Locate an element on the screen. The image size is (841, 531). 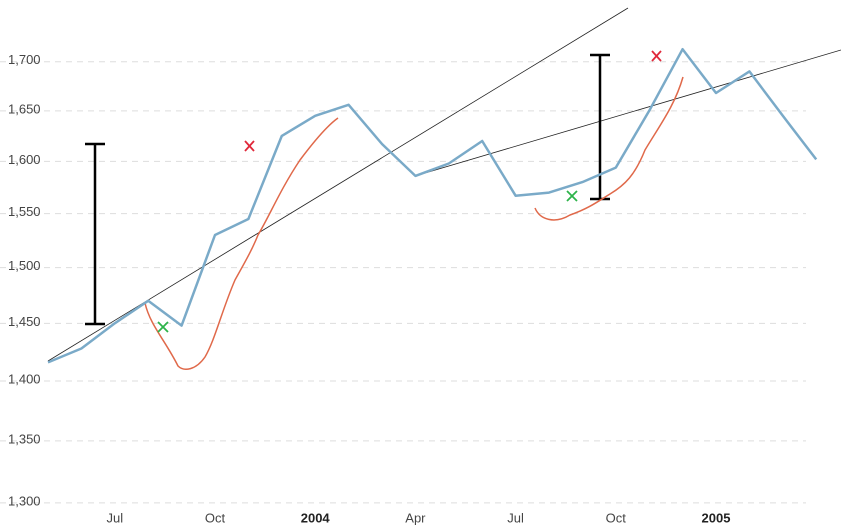
y-tick-label: 1,300 is located at coordinates (24, 500).